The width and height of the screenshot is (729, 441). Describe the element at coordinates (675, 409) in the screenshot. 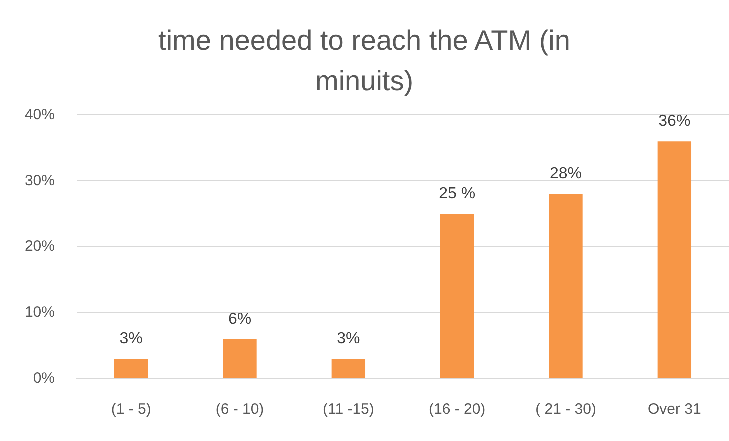

I see `x-tick-label: Over 31` at that location.